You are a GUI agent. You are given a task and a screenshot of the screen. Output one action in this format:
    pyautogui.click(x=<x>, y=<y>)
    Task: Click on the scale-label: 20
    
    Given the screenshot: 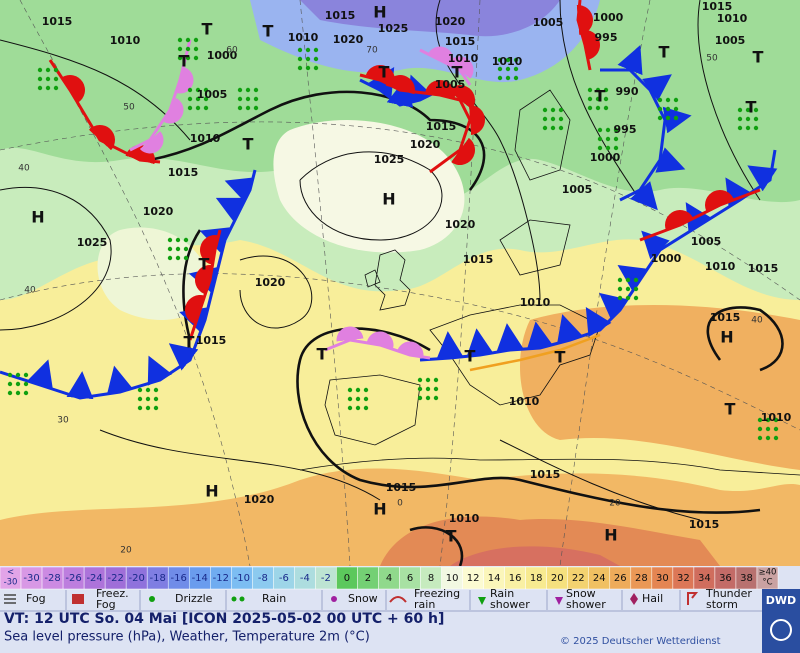 What is the action you would take?
    pyautogui.click(x=557, y=578)
    